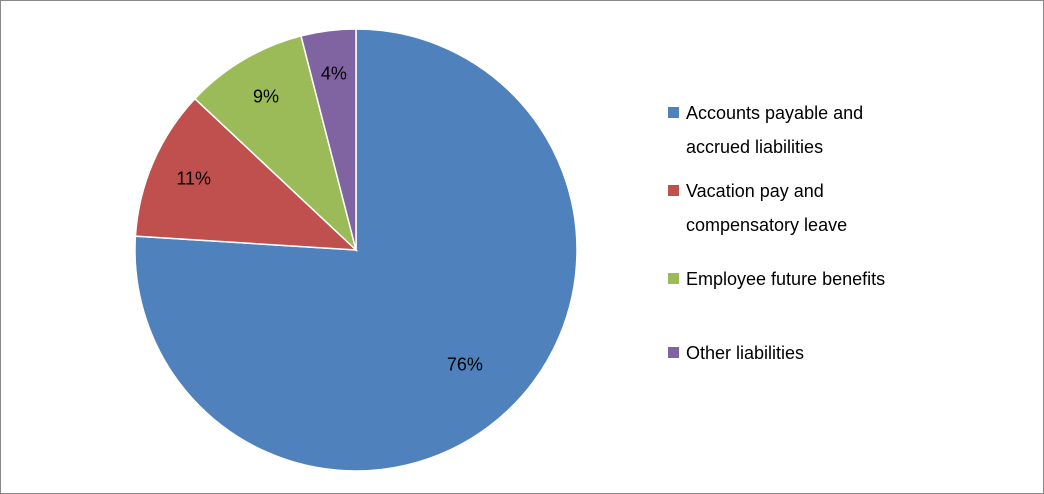 The width and height of the screenshot is (1044, 494). Describe the element at coordinates (818, 353) in the screenshot. I see `legend-item: Other liabilities` at that location.